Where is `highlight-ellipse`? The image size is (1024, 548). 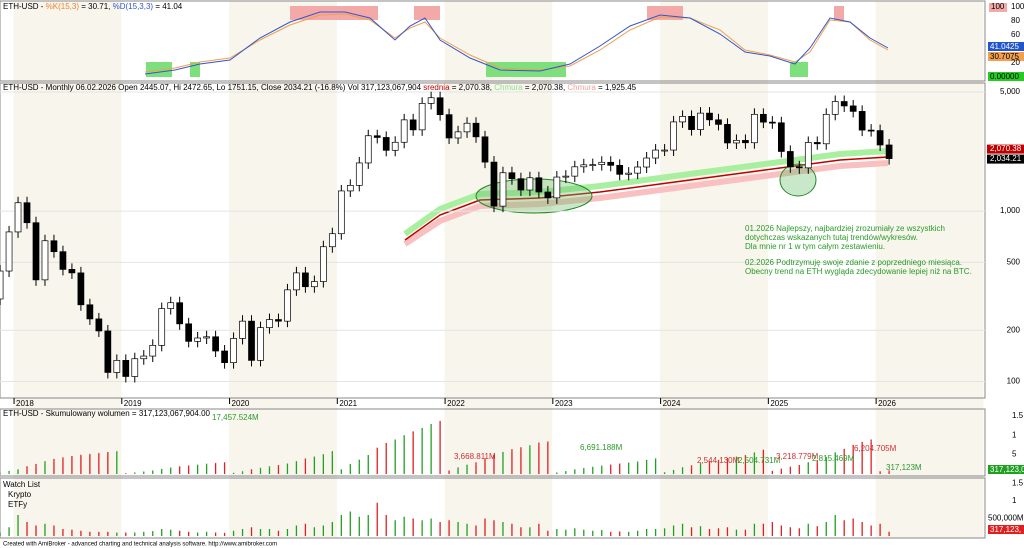 highlight-ellipse is located at coordinates (798, 180).